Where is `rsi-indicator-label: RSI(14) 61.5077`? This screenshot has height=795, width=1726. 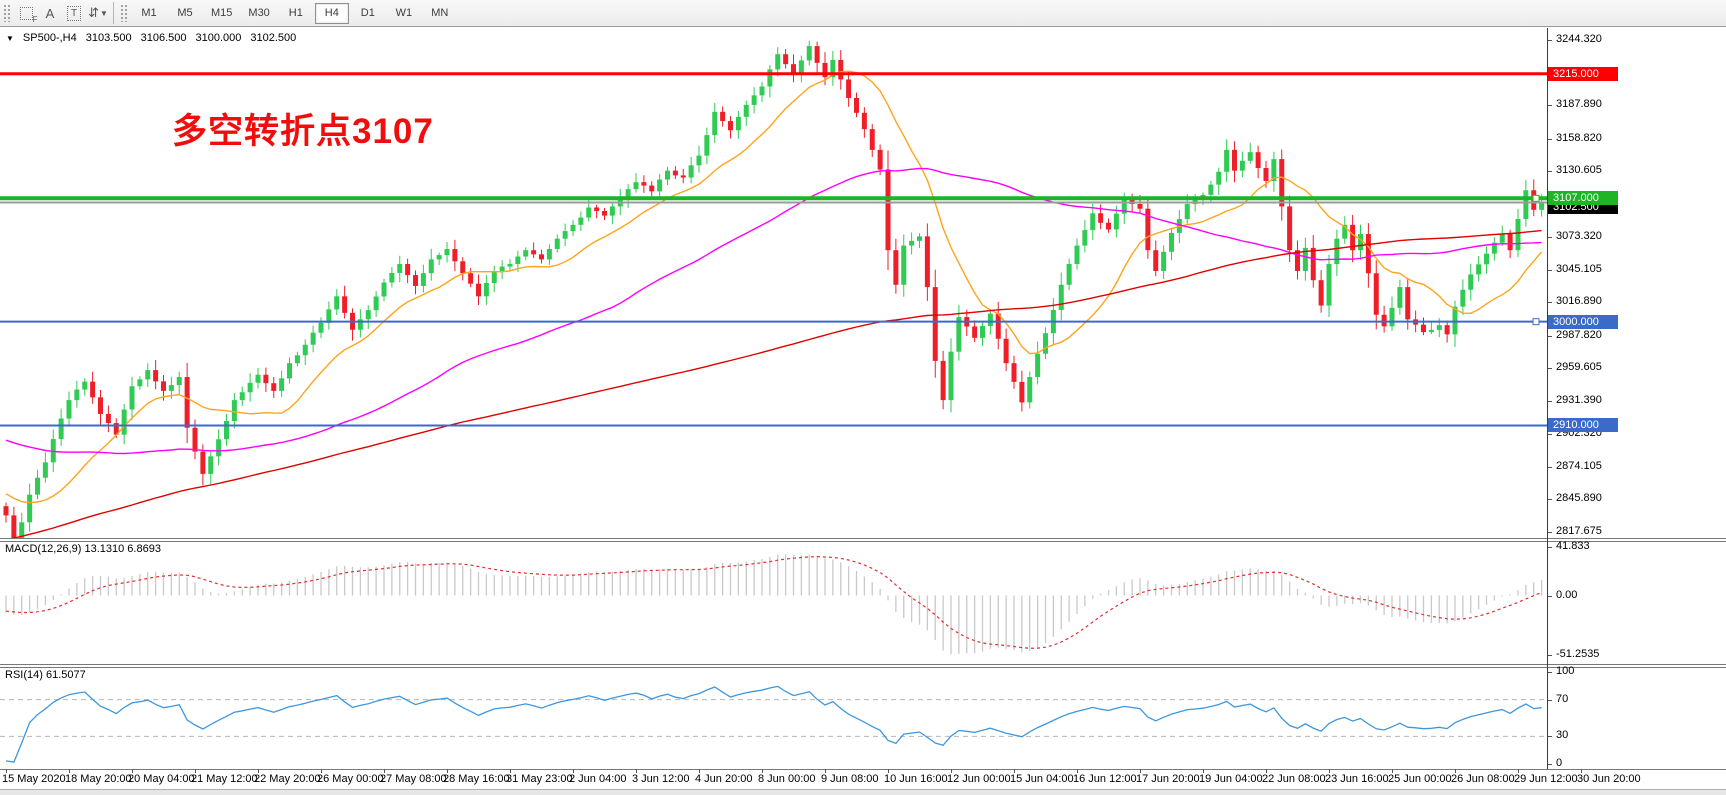
rsi-indicator-label: RSI(14) 61.5077 is located at coordinates (45, 675).